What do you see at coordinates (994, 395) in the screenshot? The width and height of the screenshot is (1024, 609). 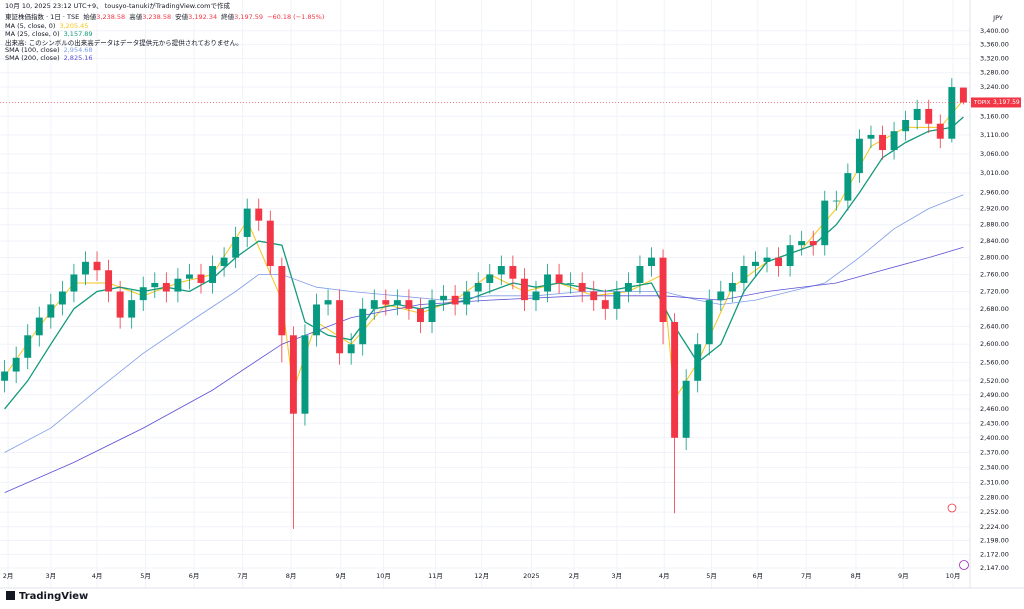 I see `y-tick-label: 2,490.00` at bounding box center [994, 395].